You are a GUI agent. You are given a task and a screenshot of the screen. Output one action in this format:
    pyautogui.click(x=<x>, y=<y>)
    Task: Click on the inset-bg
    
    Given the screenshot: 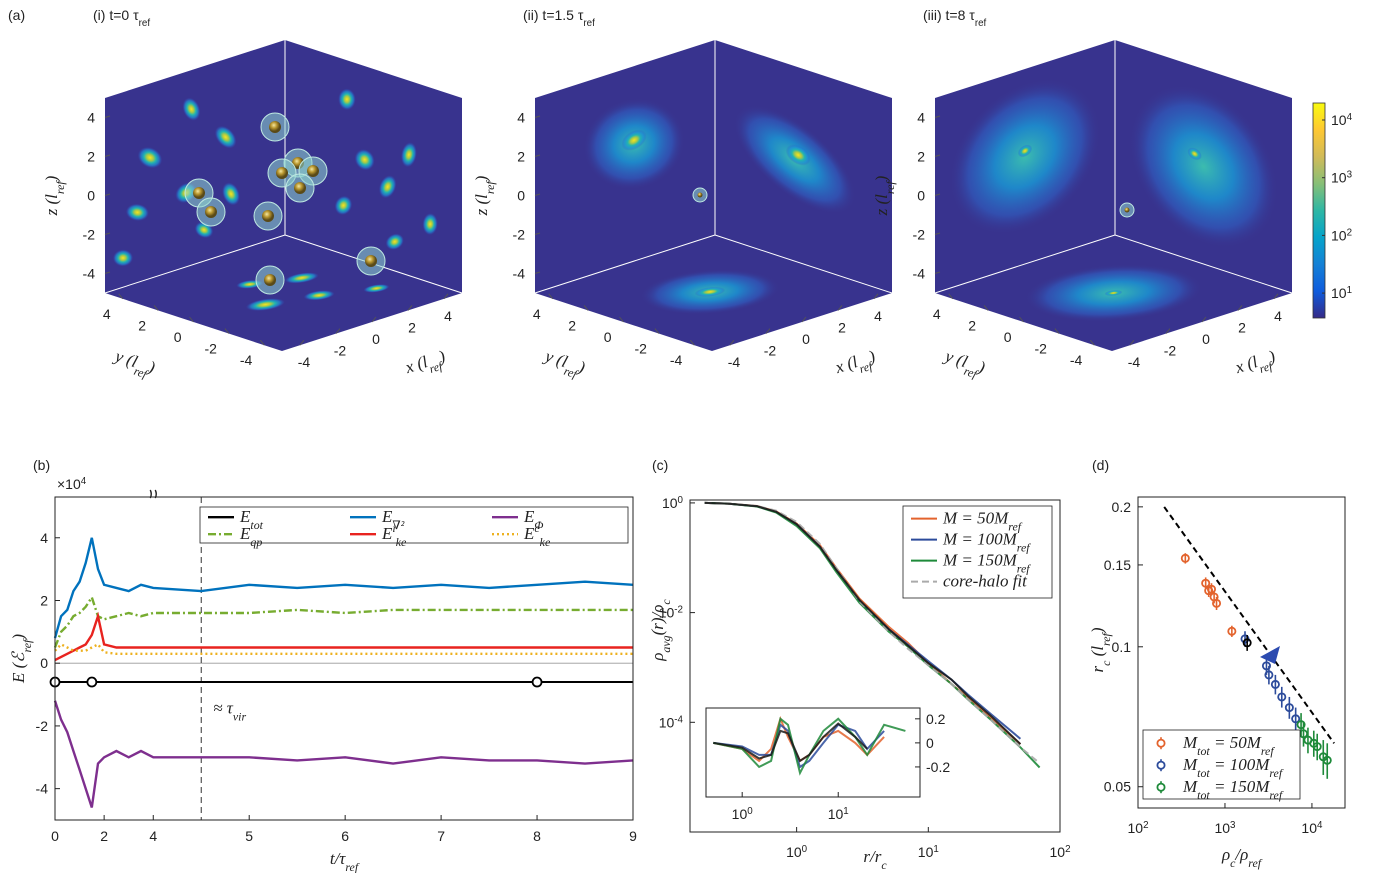 What is the action you would take?
    pyautogui.click(x=813, y=752)
    